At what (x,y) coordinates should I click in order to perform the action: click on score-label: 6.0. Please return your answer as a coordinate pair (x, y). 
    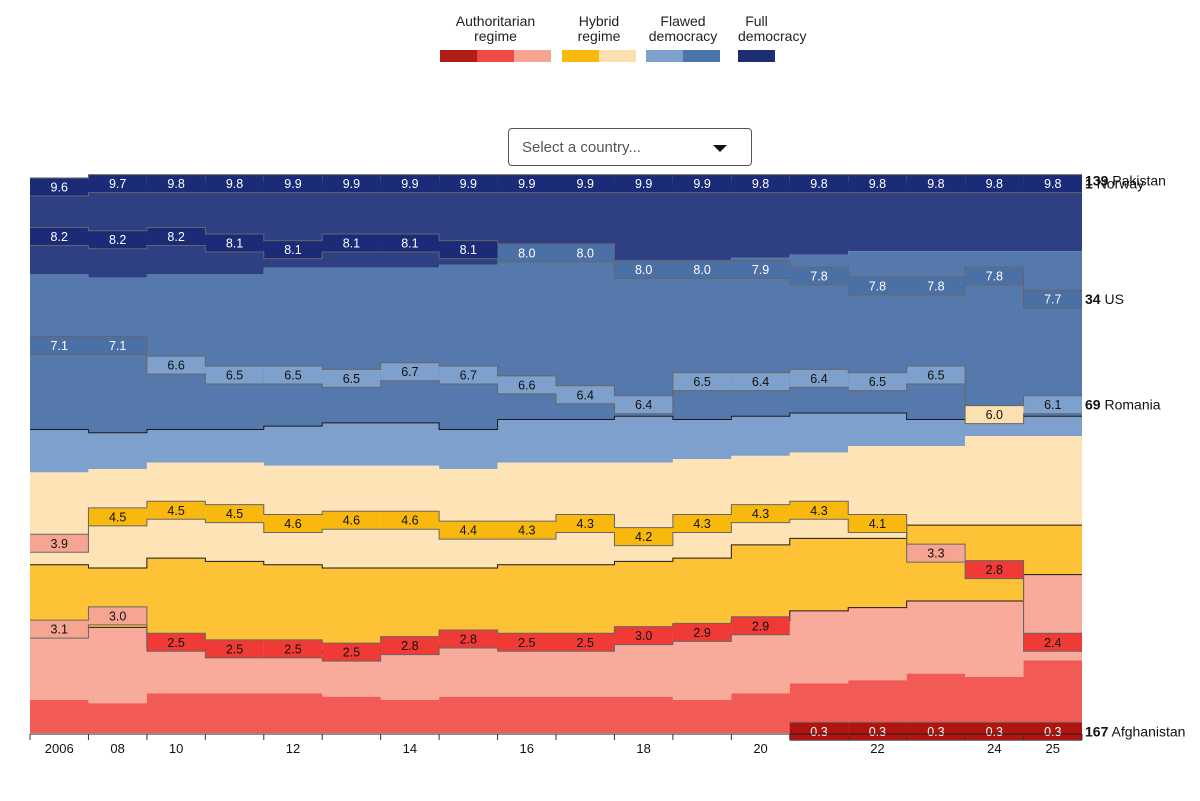
    Looking at the image, I should click on (994, 415).